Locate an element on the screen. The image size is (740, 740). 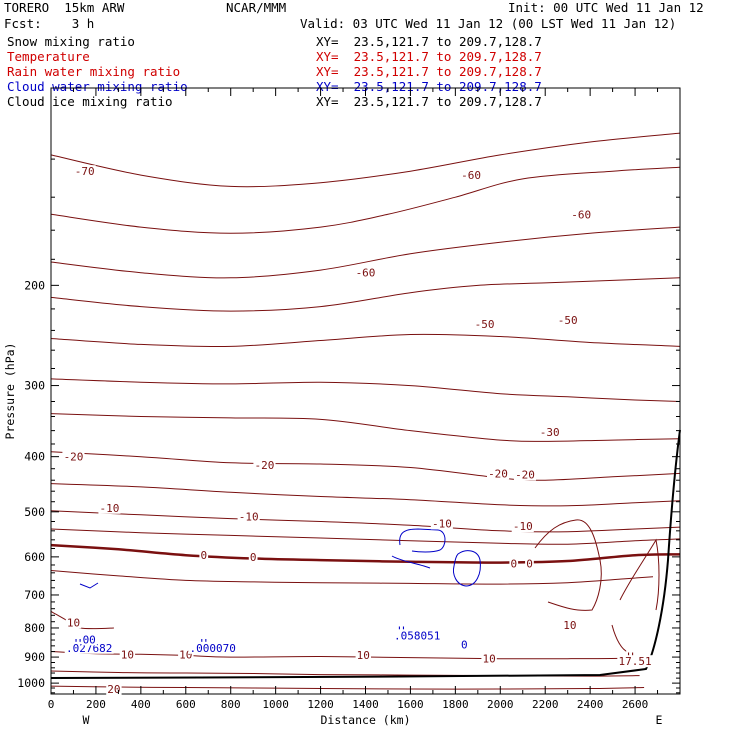
x-tick-label: 600 is located at coordinates (186, 704).